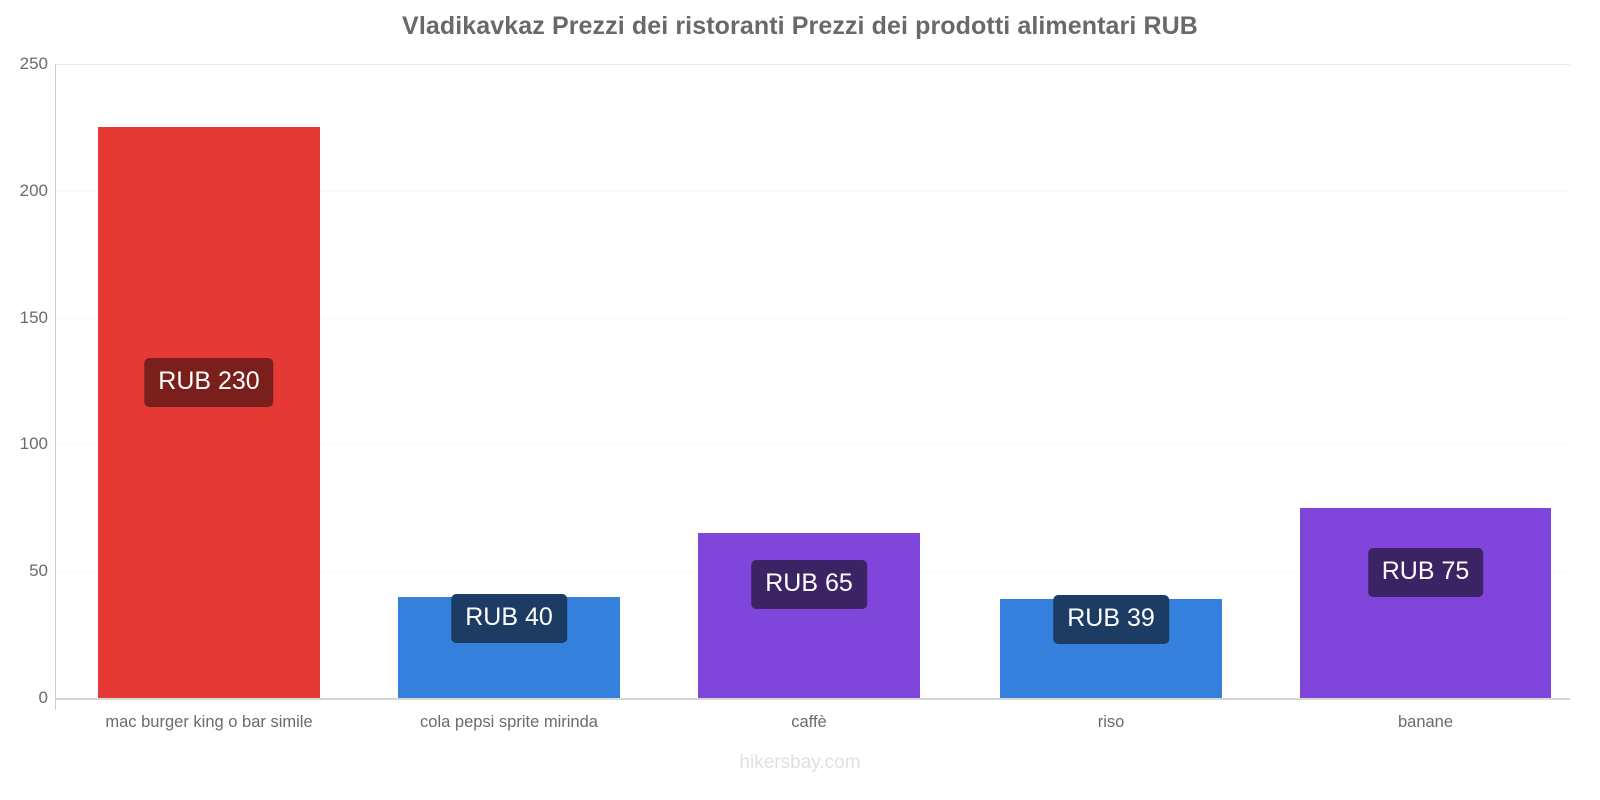 Image resolution: width=1600 pixels, height=800 pixels. I want to click on watermark: hikersbay.com, so click(800, 762).